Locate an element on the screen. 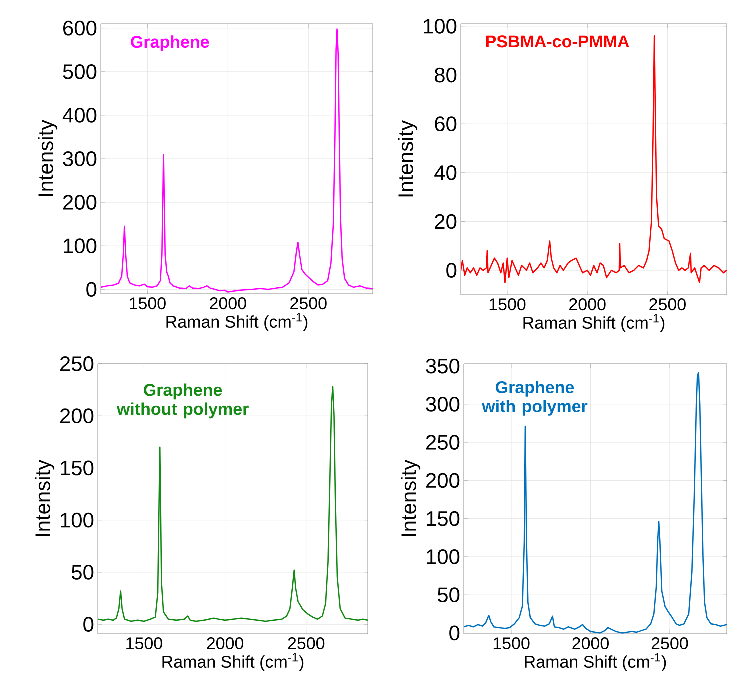 This screenshot has width=729, height=694. y-tick-label: 500 is located at coordinates (80, 72).